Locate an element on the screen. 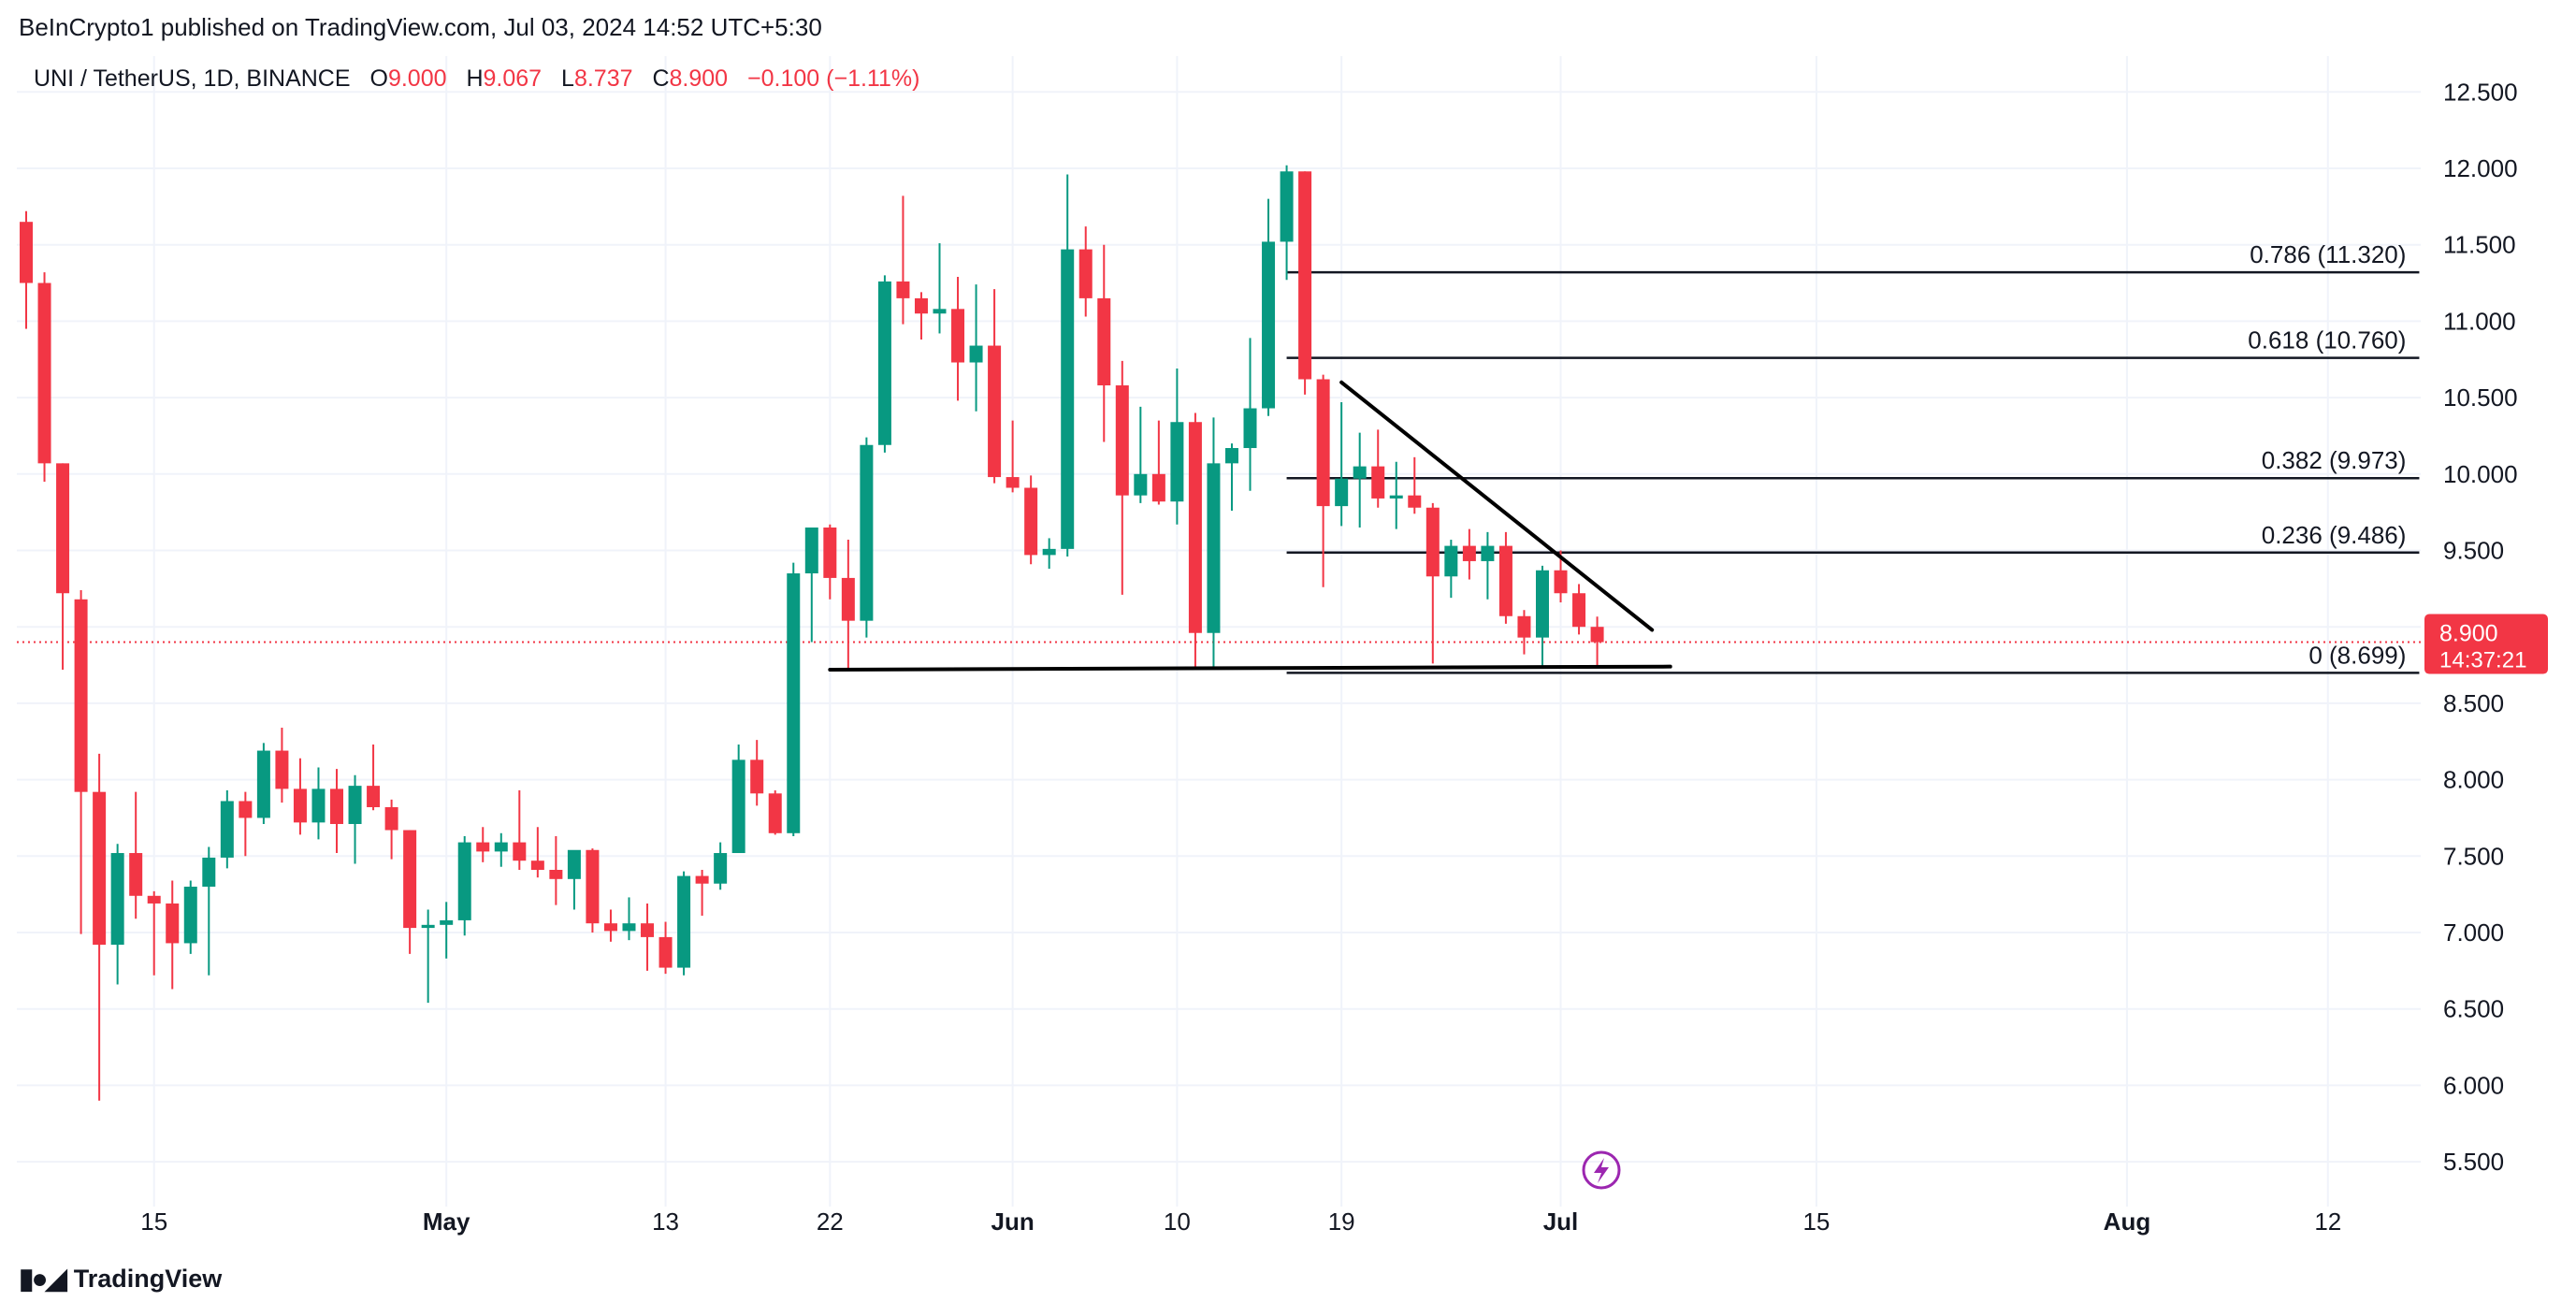  lightning-icon is located at coordinates (1601, 1170).